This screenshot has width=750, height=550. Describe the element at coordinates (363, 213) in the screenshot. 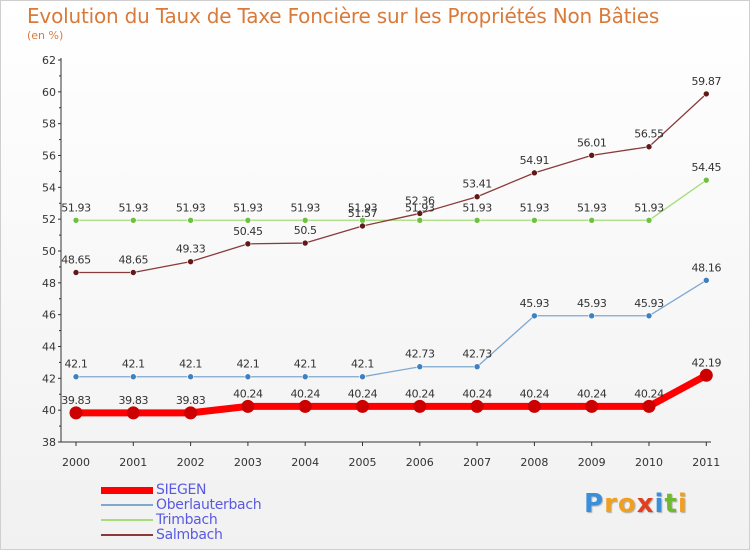

I see `data-label-salmbach: 51.57` at that location.